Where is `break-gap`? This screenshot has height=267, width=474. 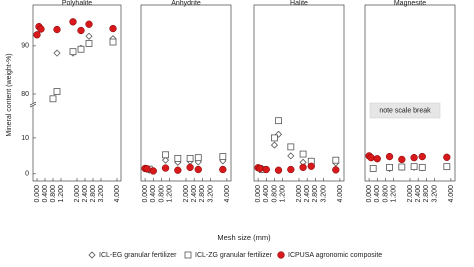
break-gap is located at coordinates (33, 105).